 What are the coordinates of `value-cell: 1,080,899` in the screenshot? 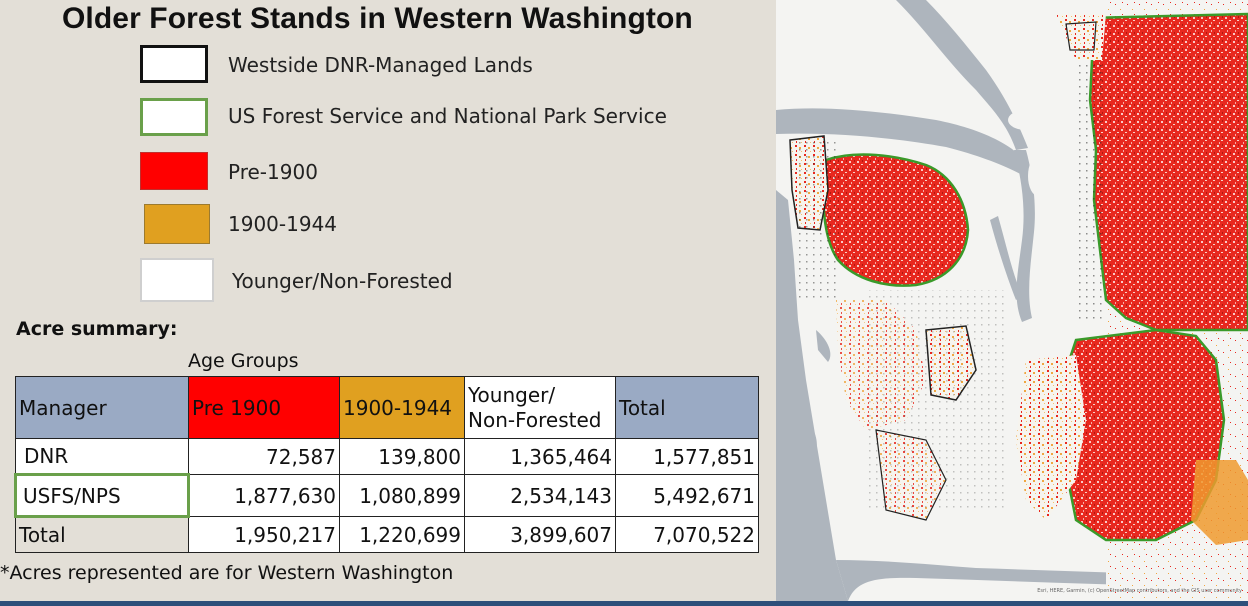 It's located at (402, 495).